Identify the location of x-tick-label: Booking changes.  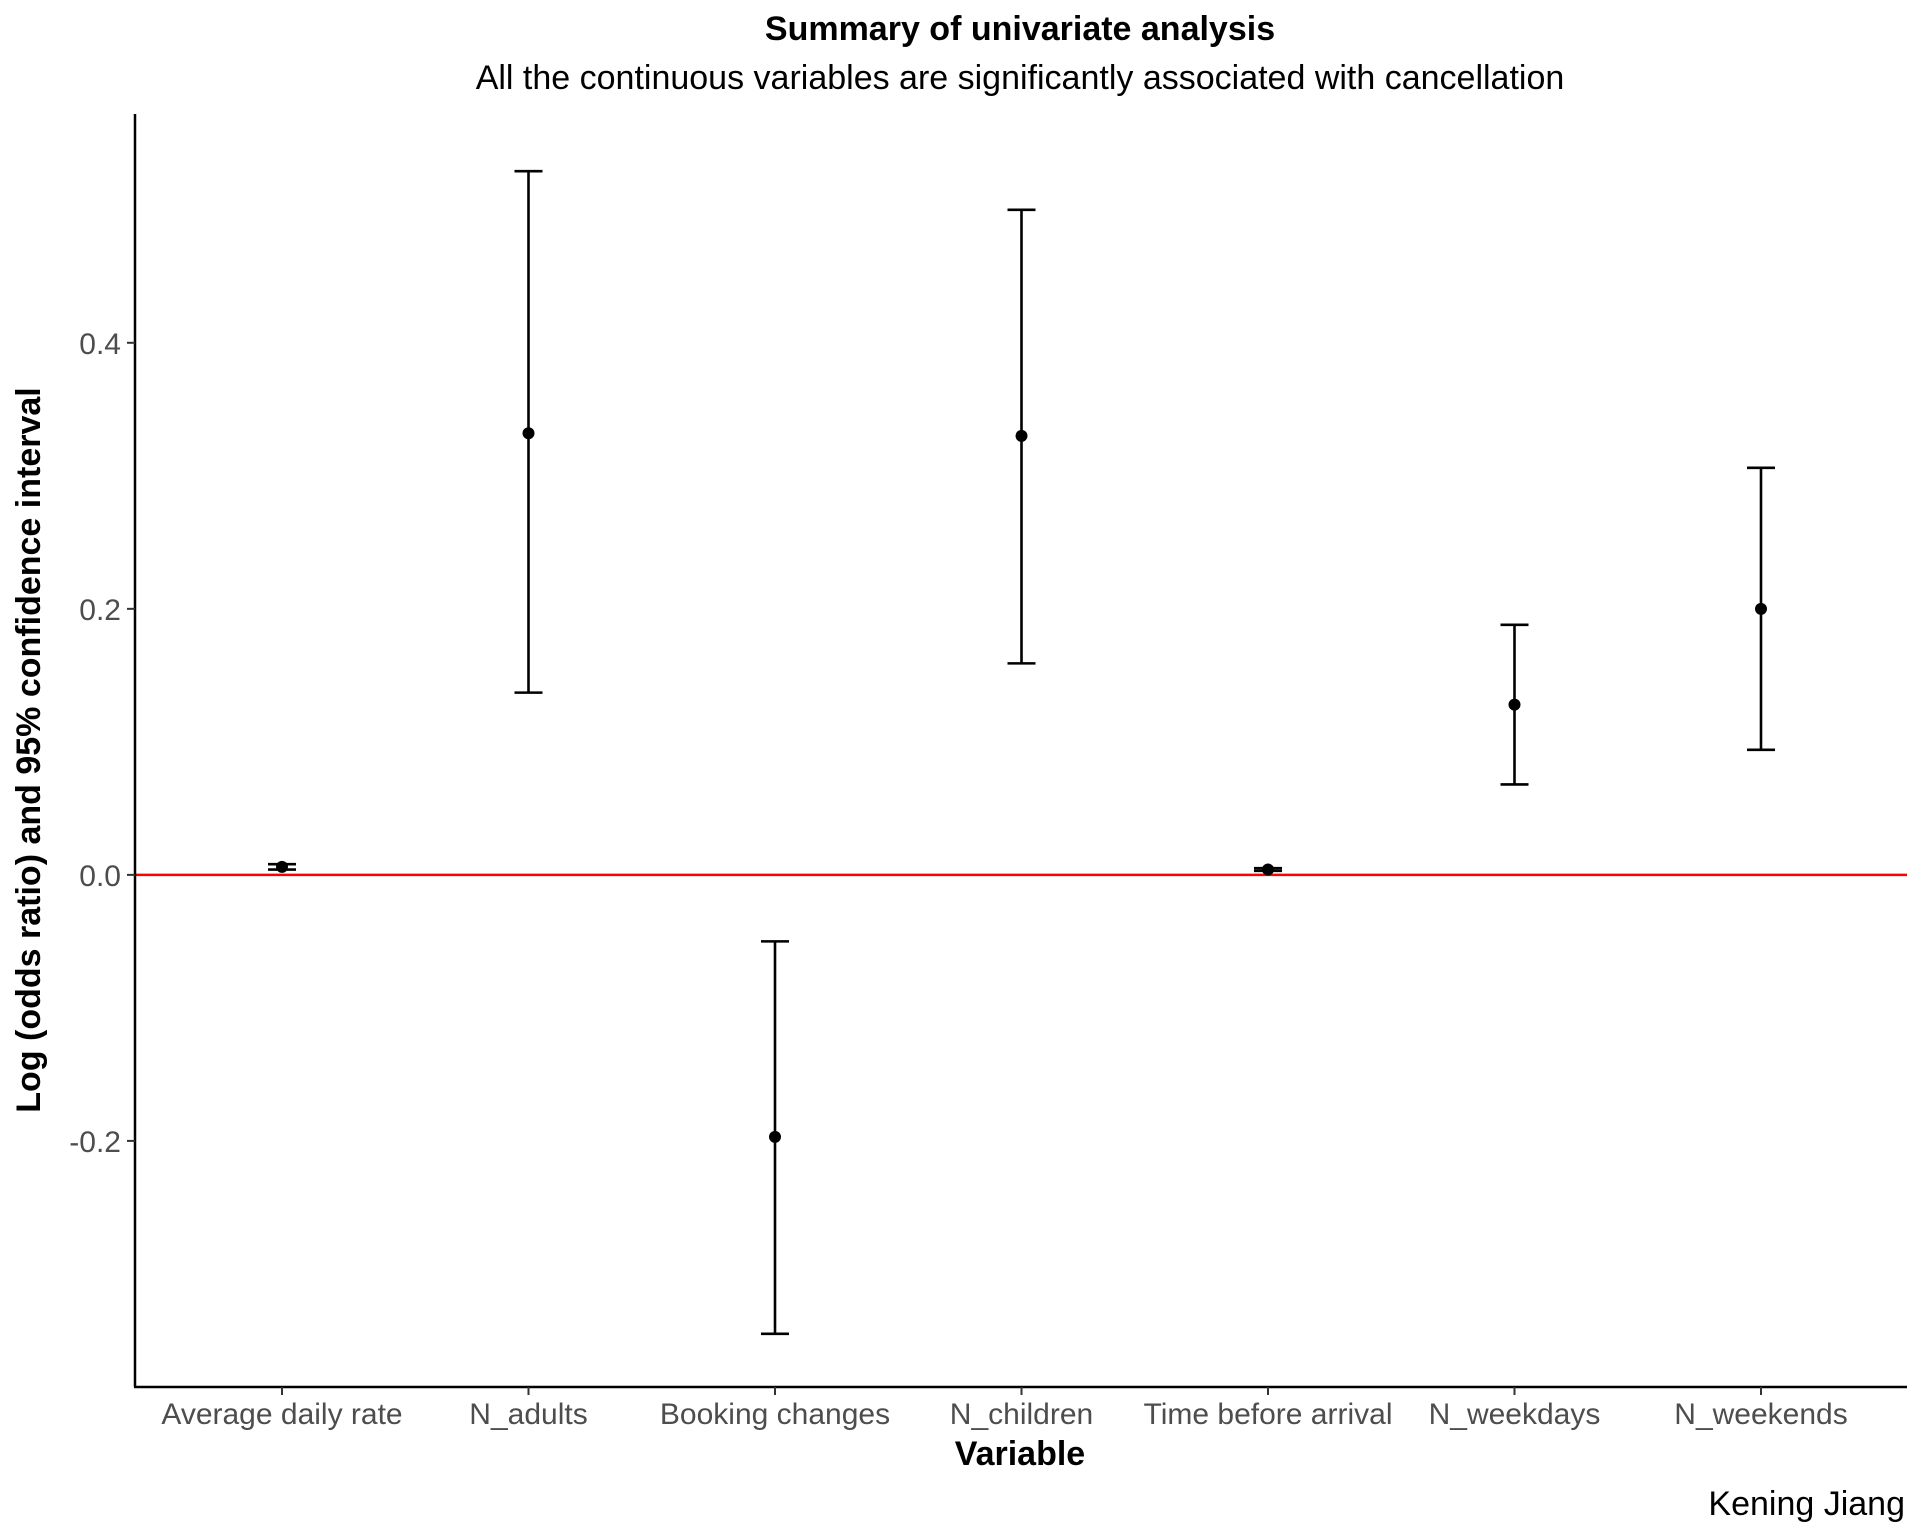
(775, 1414).